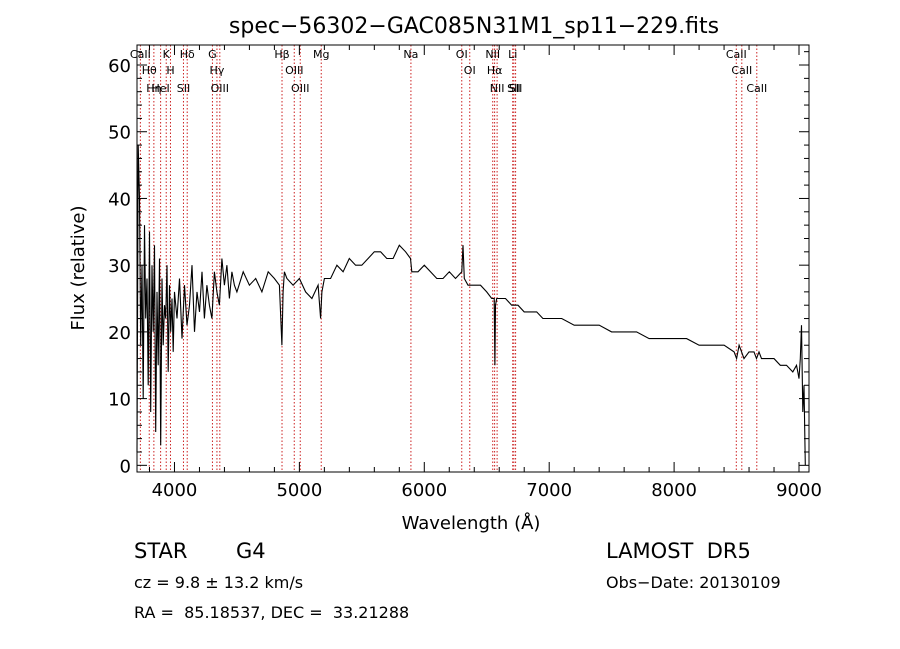  What do you see at coordinates (125, 466) in the screenshot?
I see `y-tick-label-0: 0` at bounding box center [125, 466].